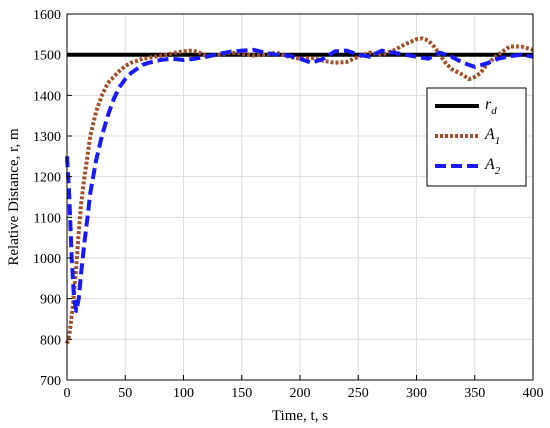 Image resolution: width=550 pixels, height=428 pixels. I want to click on y-tick-label: 1300, so click(47, 137).